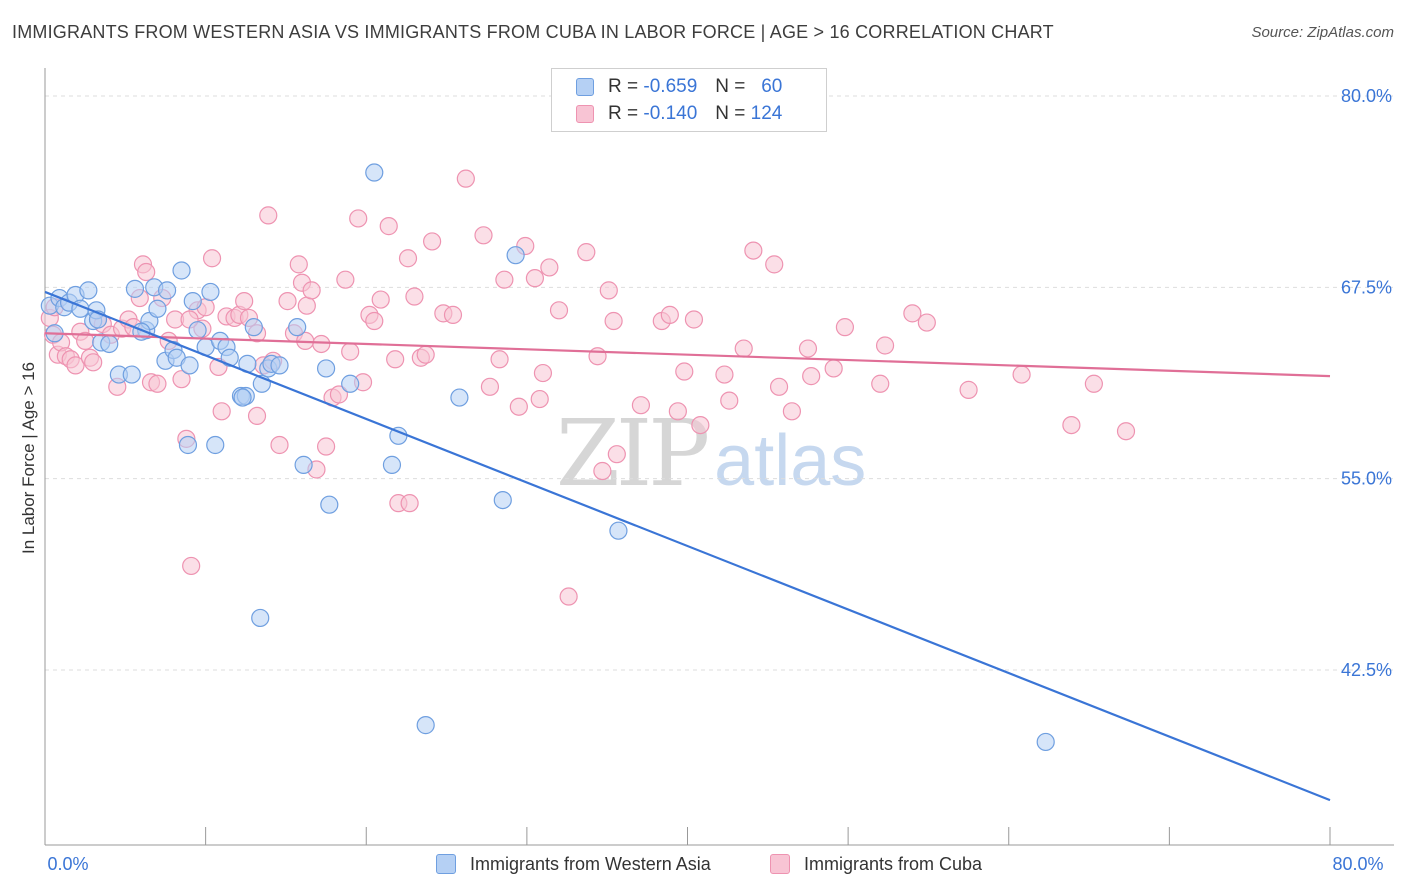 The image size is (1406, 892). I want to click on legend-row-western-asia: R = -0.659 N = 60, so click(679, 87).